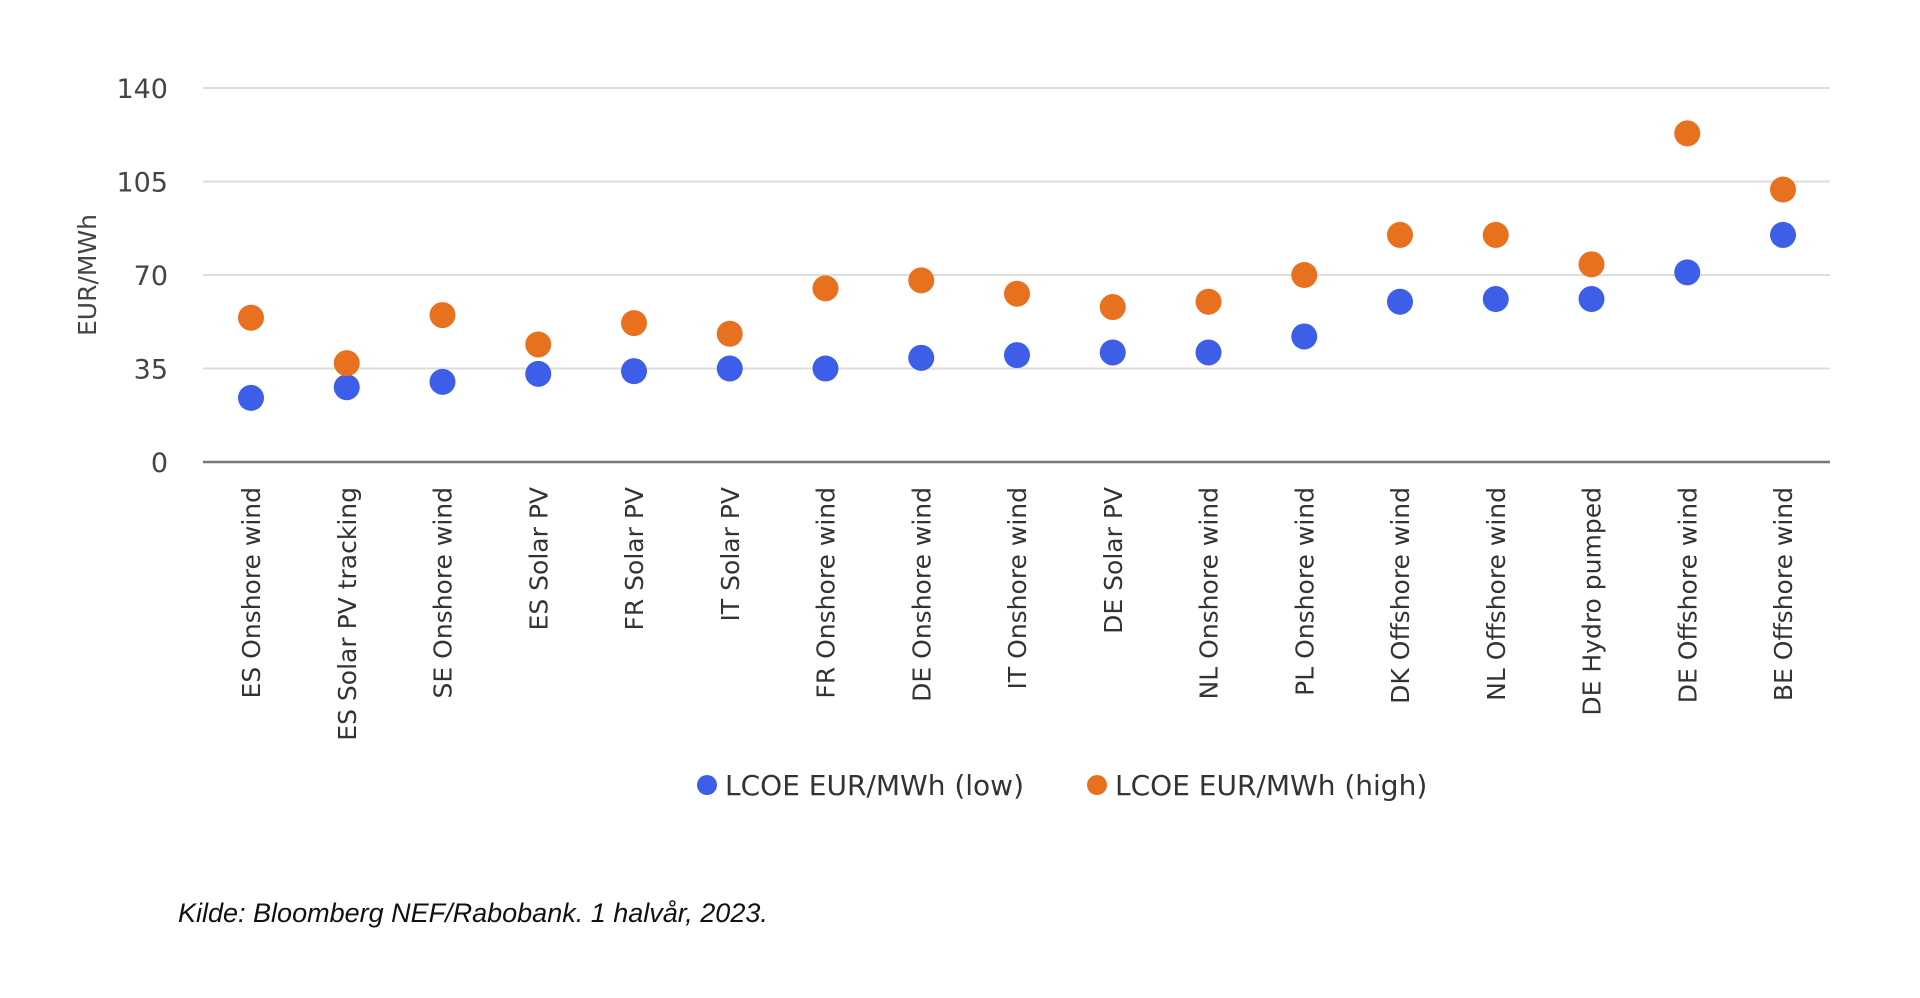  I want to click on x-tick-label: FR Onshore wind, so click(826, 593).